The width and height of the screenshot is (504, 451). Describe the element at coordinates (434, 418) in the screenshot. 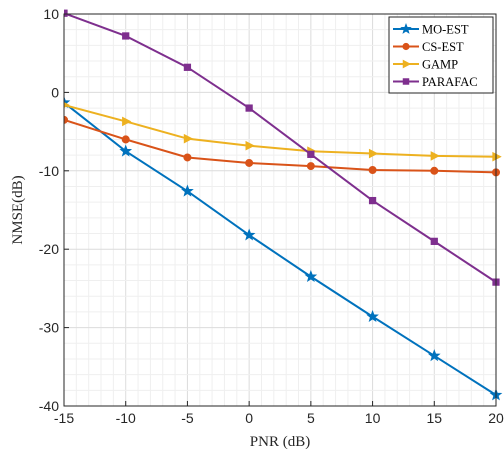

I see `x-tick-label: 15` at that location.